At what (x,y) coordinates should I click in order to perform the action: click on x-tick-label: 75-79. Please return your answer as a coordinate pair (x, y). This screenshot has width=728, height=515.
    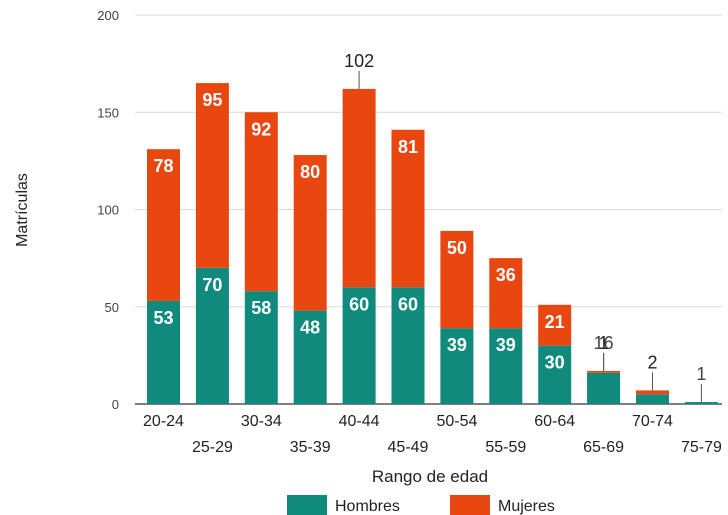
    Looking at the image, I should click on (701, 447).